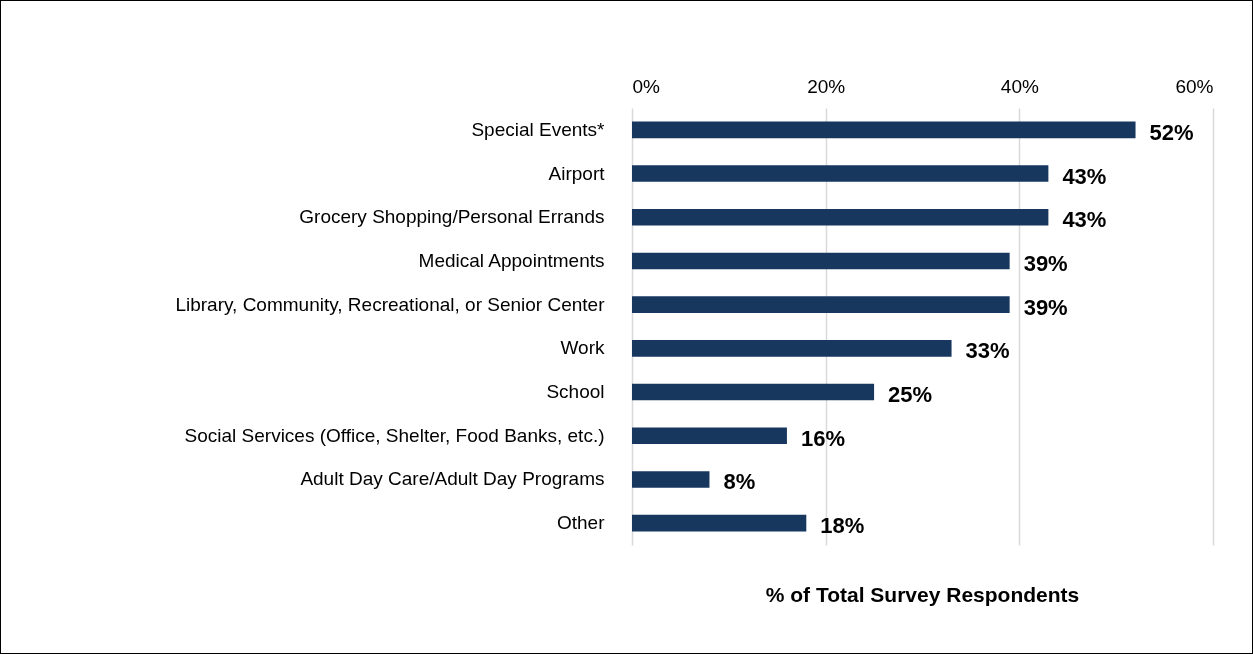 The width and height of the screenshot is (1253, 654). What do you see at coordinates (922, 594) in the screenshot?
I see `x-axis-title: % of Total Survey Respondents` at bounding box center [922, 594].